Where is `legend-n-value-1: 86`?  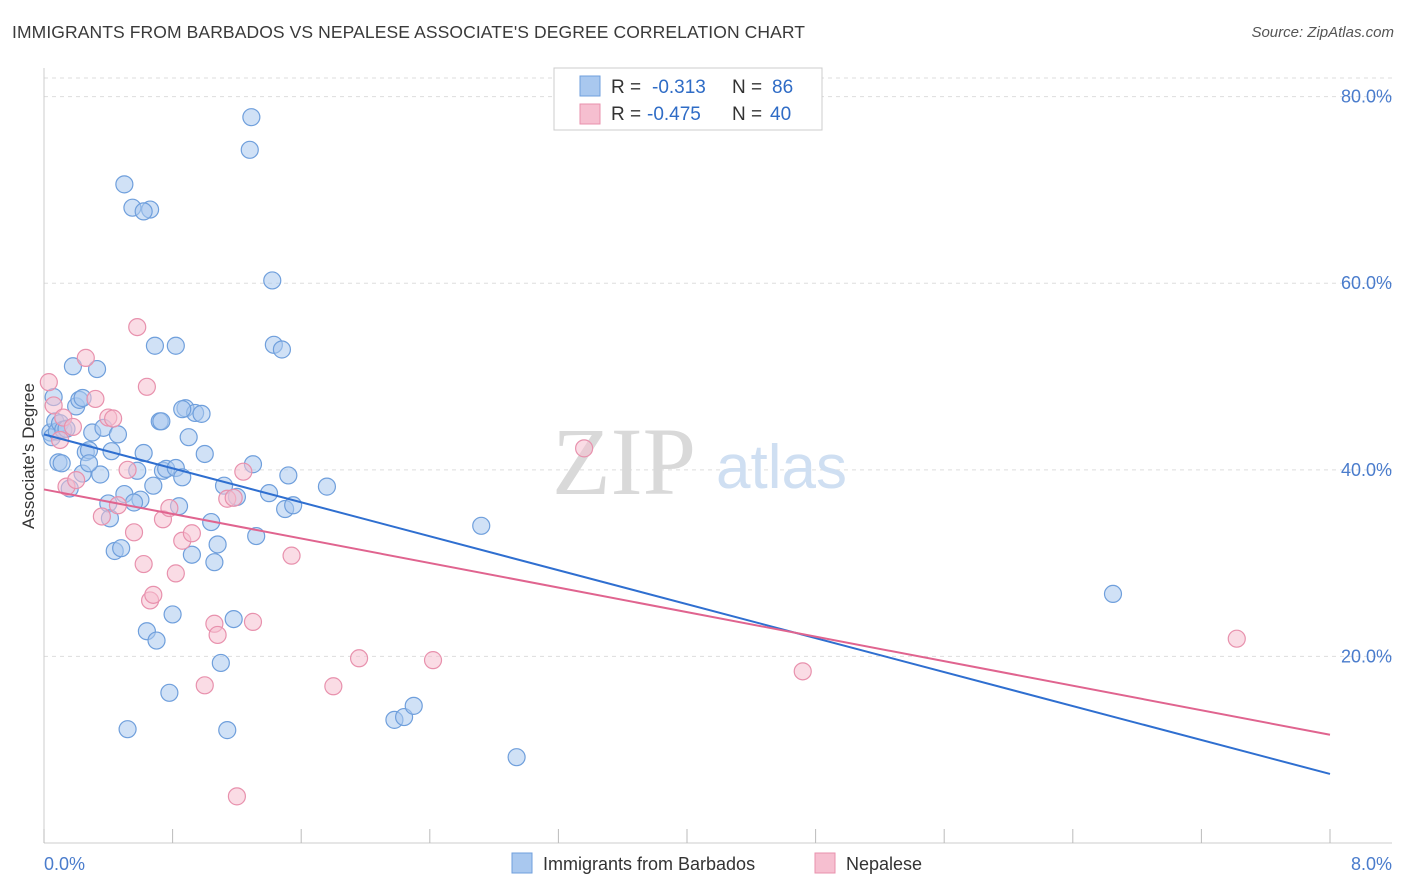 legend-n-value-1: 86 is located at coordinates (782, 87).